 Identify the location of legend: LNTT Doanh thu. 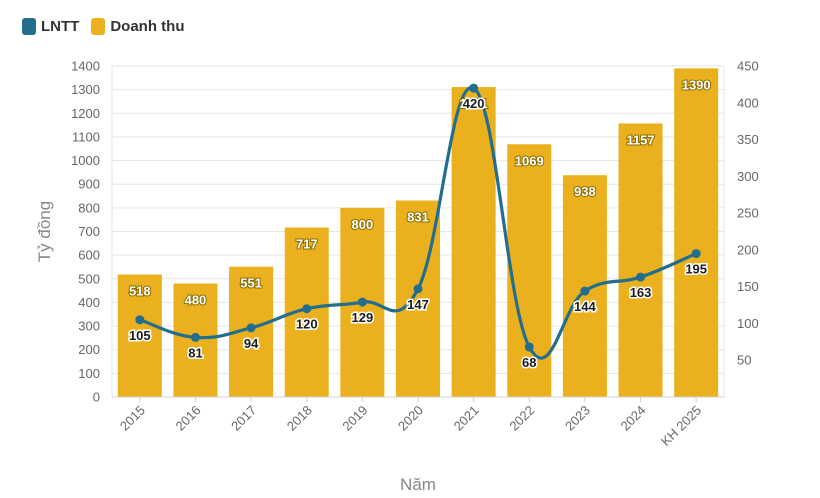
(103, 26).